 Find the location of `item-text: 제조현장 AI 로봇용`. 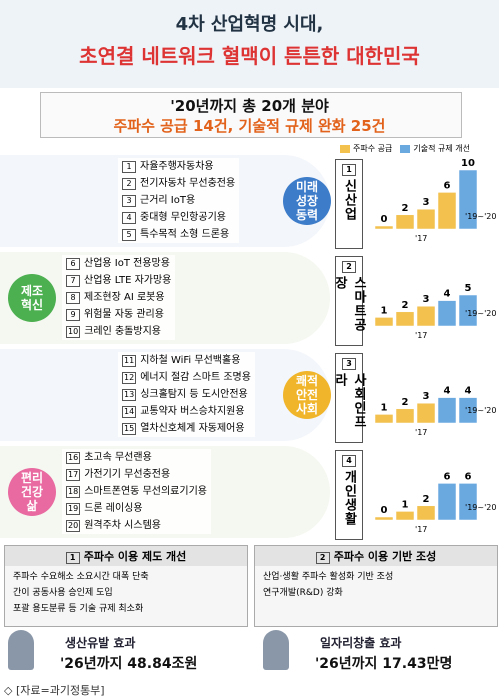

item-text: 제조현장 AI 로봇용 is located at coordinates (124, 297).